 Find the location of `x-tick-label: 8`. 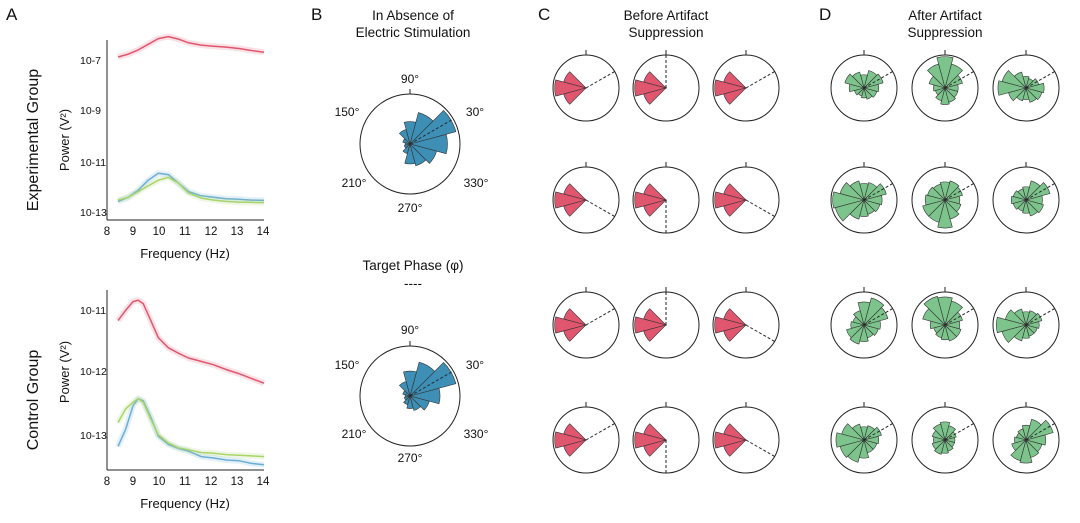

x-tick-label: 8 is located at coordinates (107, 232).